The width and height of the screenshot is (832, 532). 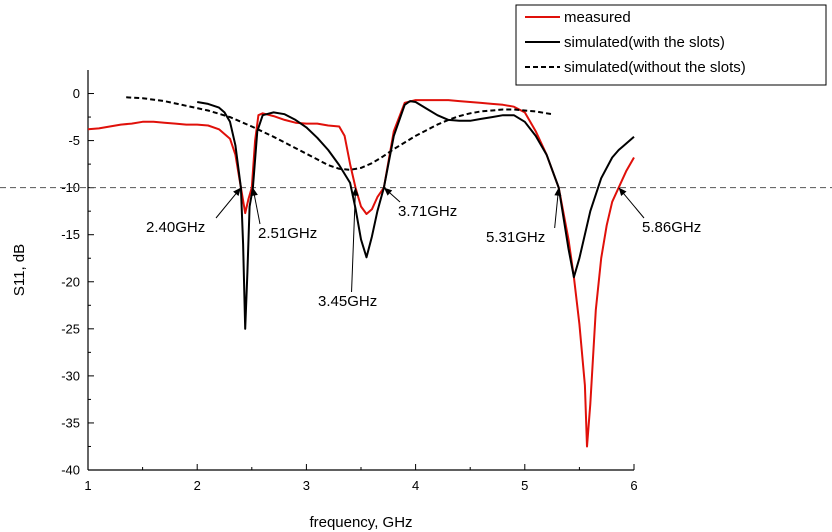 What do you see at coordinates (70, 470) in the screenshot?
I see `y-tick-label: -40` at bounding box center [70, 470].